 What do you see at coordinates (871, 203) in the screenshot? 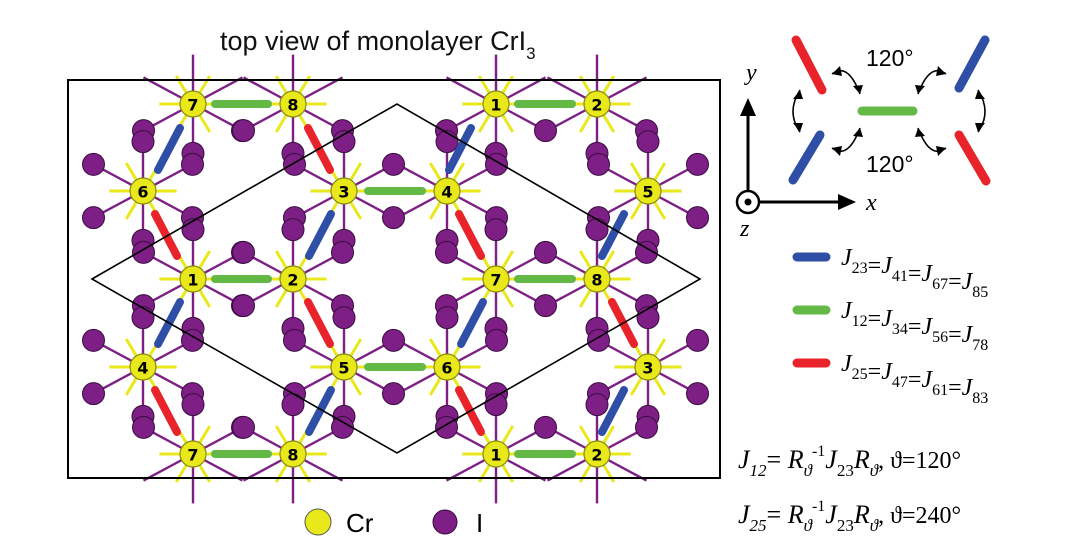
I see `x-axis-label: x` at bounding box center [871, 203].